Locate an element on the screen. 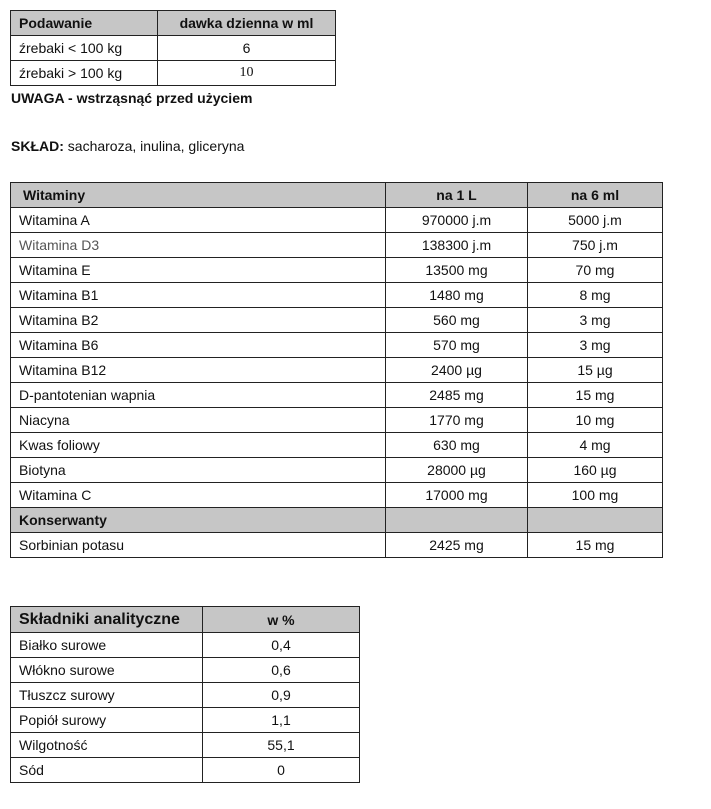  table-row: Witamina B2 560 mg 3 mg is located at coordinates (336, 320).